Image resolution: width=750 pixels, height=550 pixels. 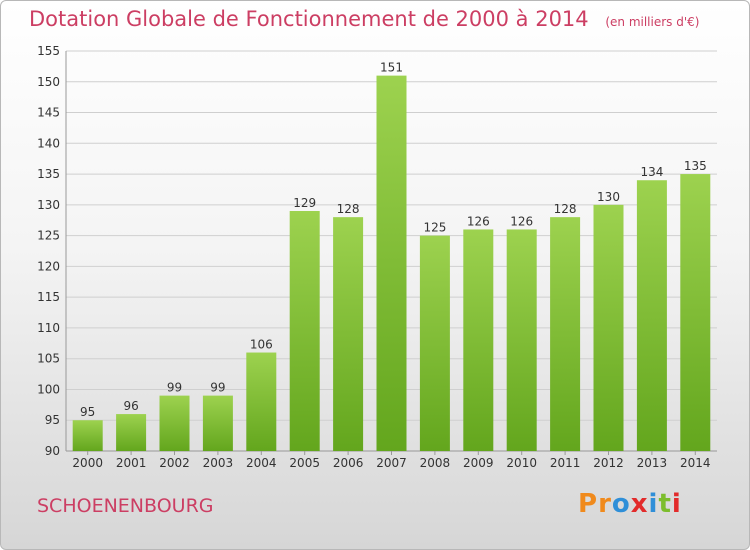 I want to click on logo-letter: x, so click(x=639, y=504).